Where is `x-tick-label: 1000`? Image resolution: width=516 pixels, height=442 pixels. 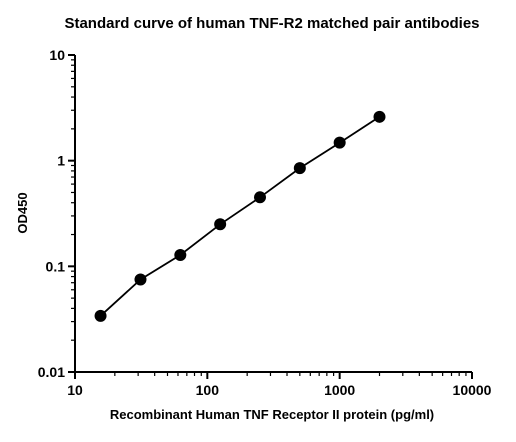
x-tick-label: 1000 is located at coordinates (339, 390).